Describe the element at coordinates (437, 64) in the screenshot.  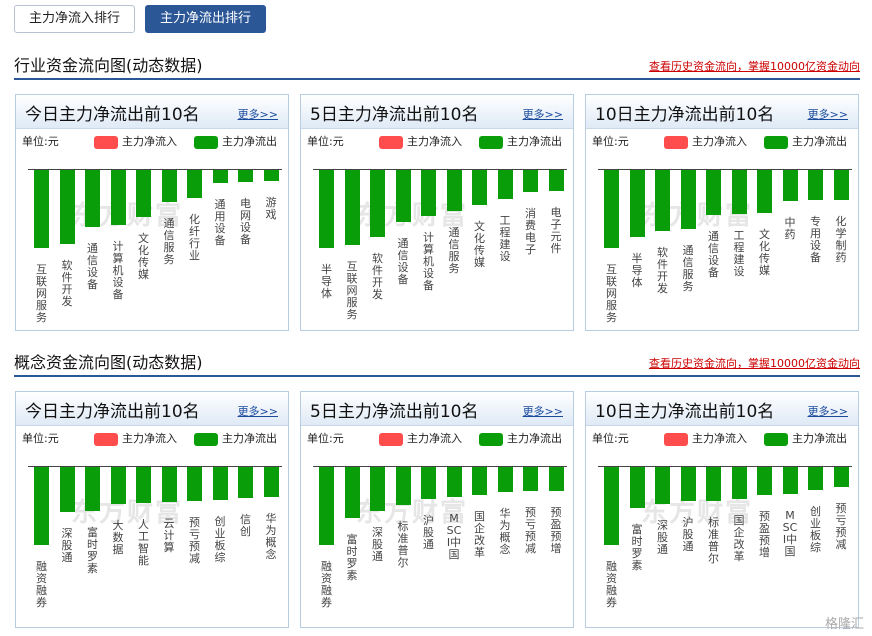
I see `section-header: 行业资金流向图(动态数据) 查看历史资金流向，掌握10000亿资金动向` at that location.